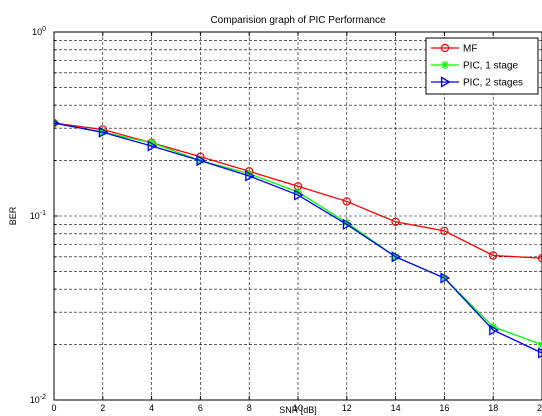  I want to click on x-tick-label: 4, so click(151, 408).